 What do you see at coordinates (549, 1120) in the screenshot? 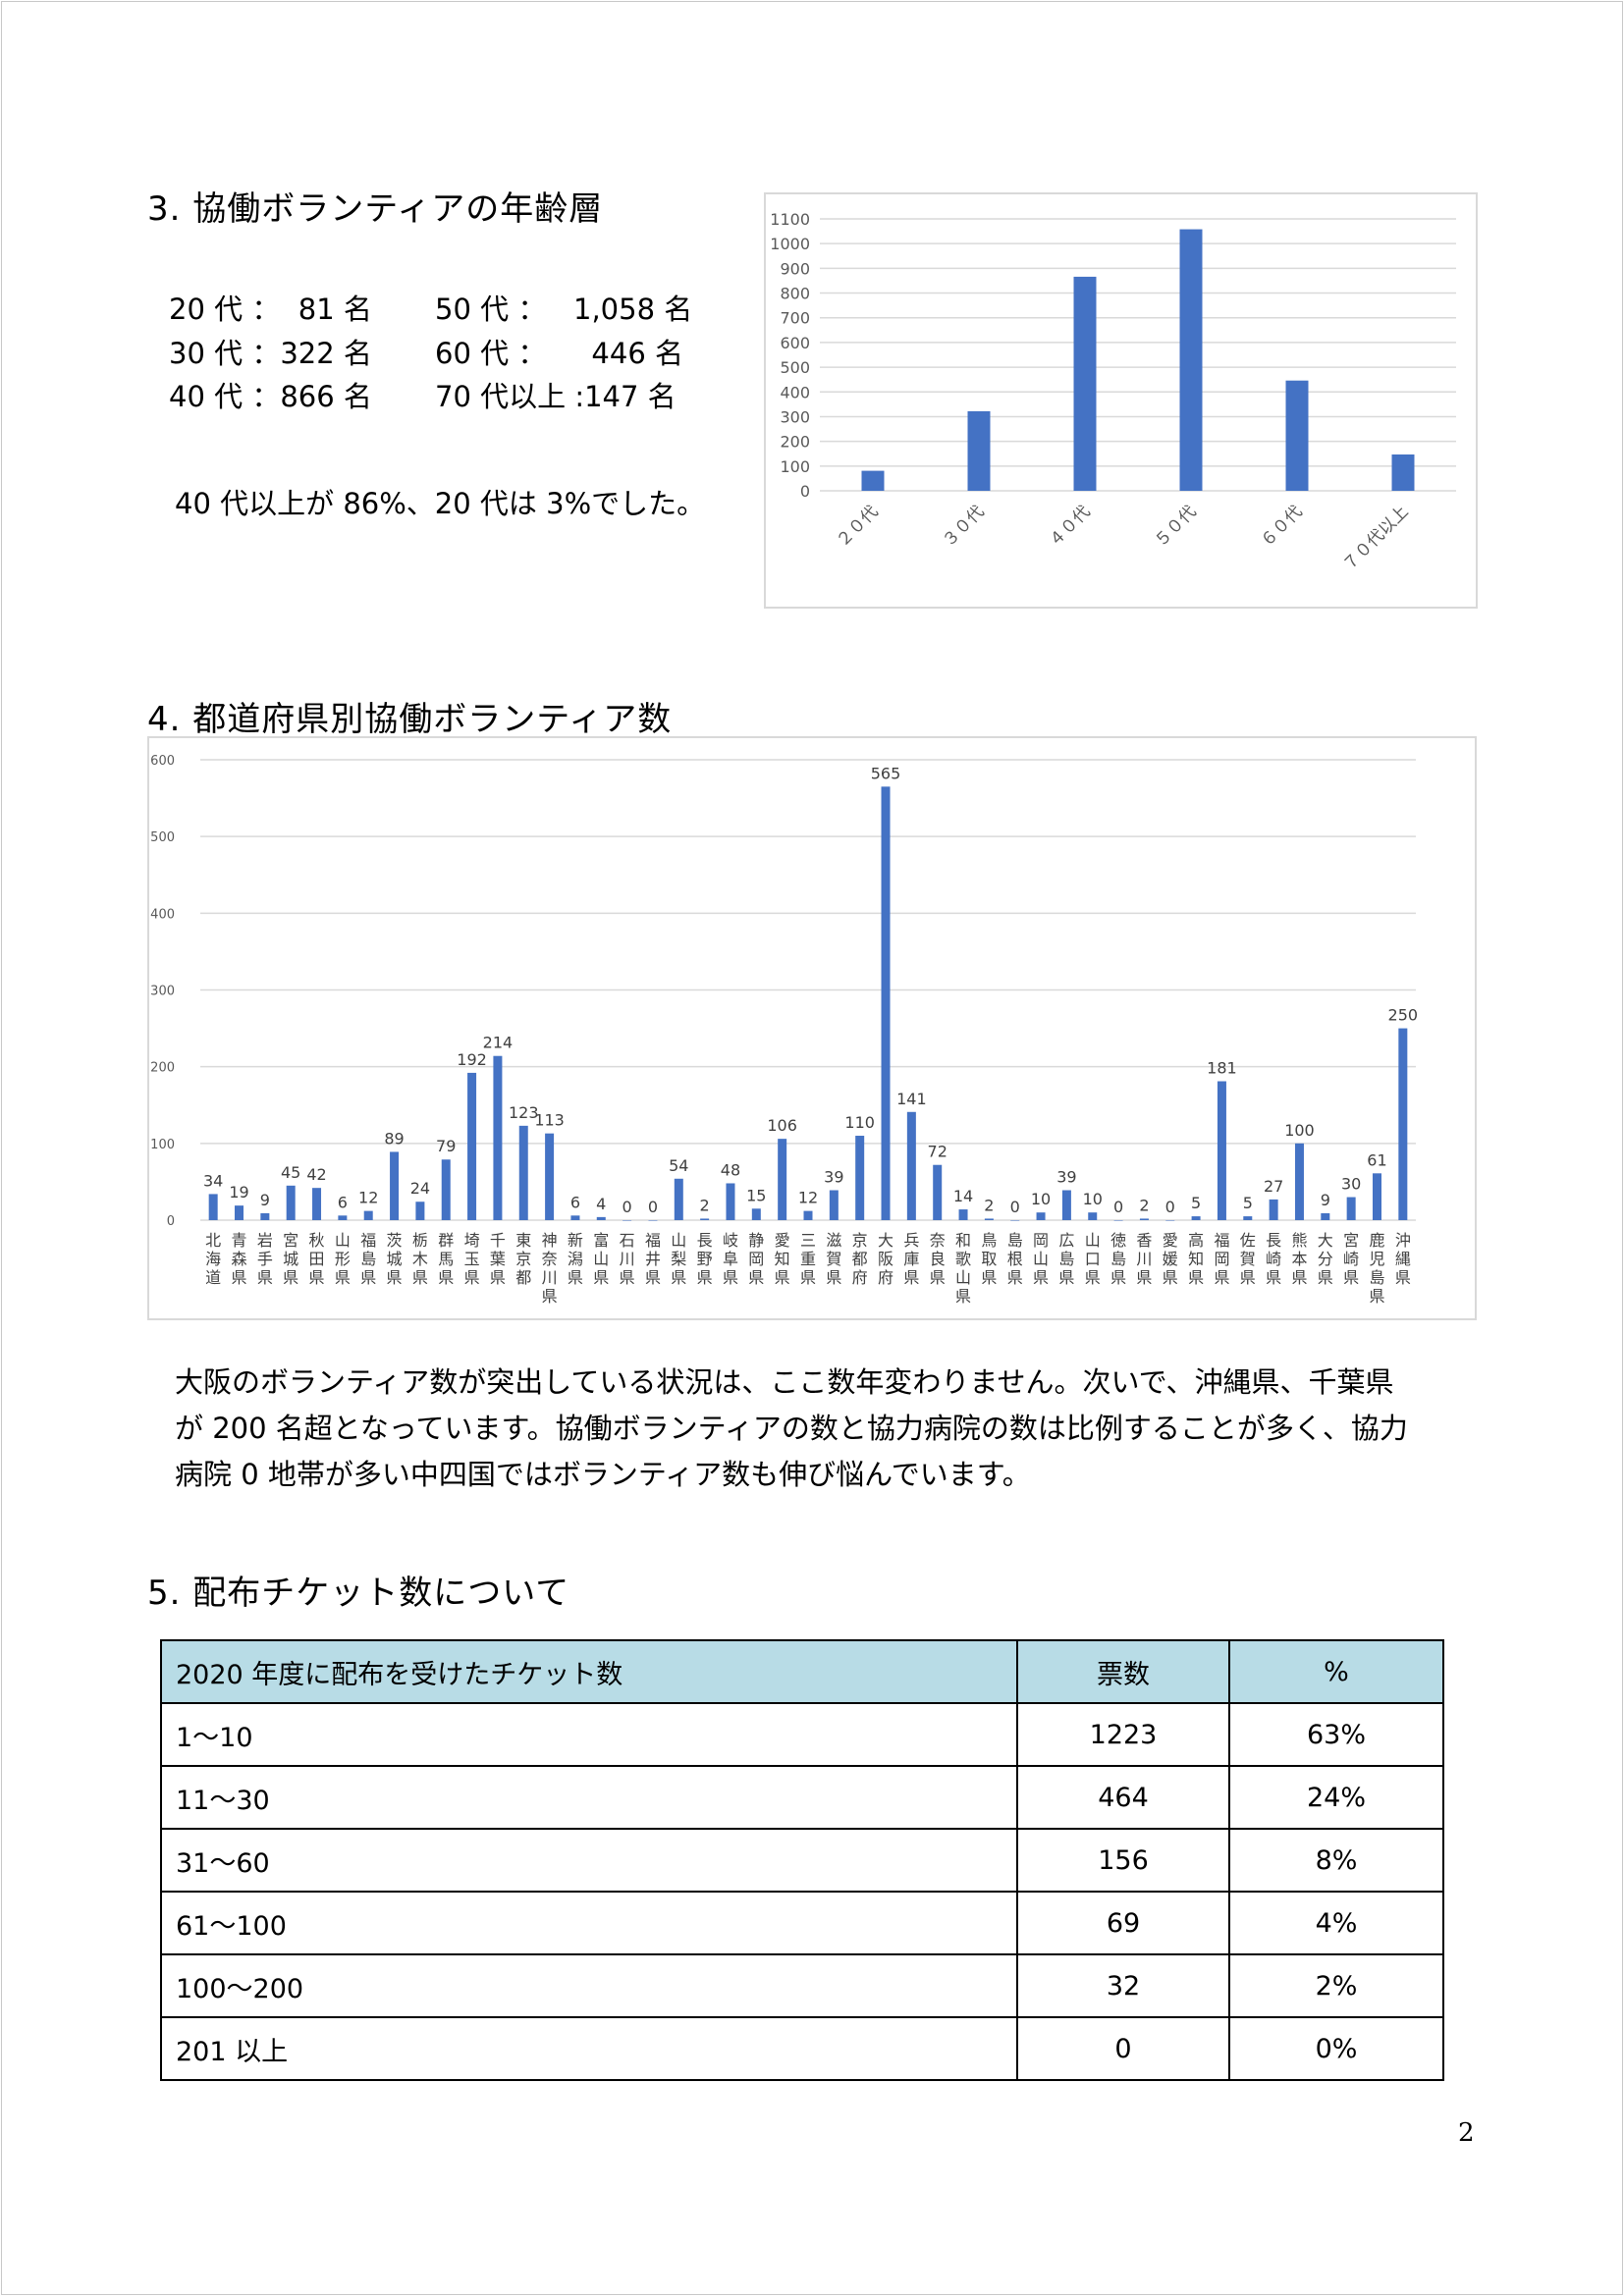
I see `data-label: 113` at bounding box center [549, 1120].